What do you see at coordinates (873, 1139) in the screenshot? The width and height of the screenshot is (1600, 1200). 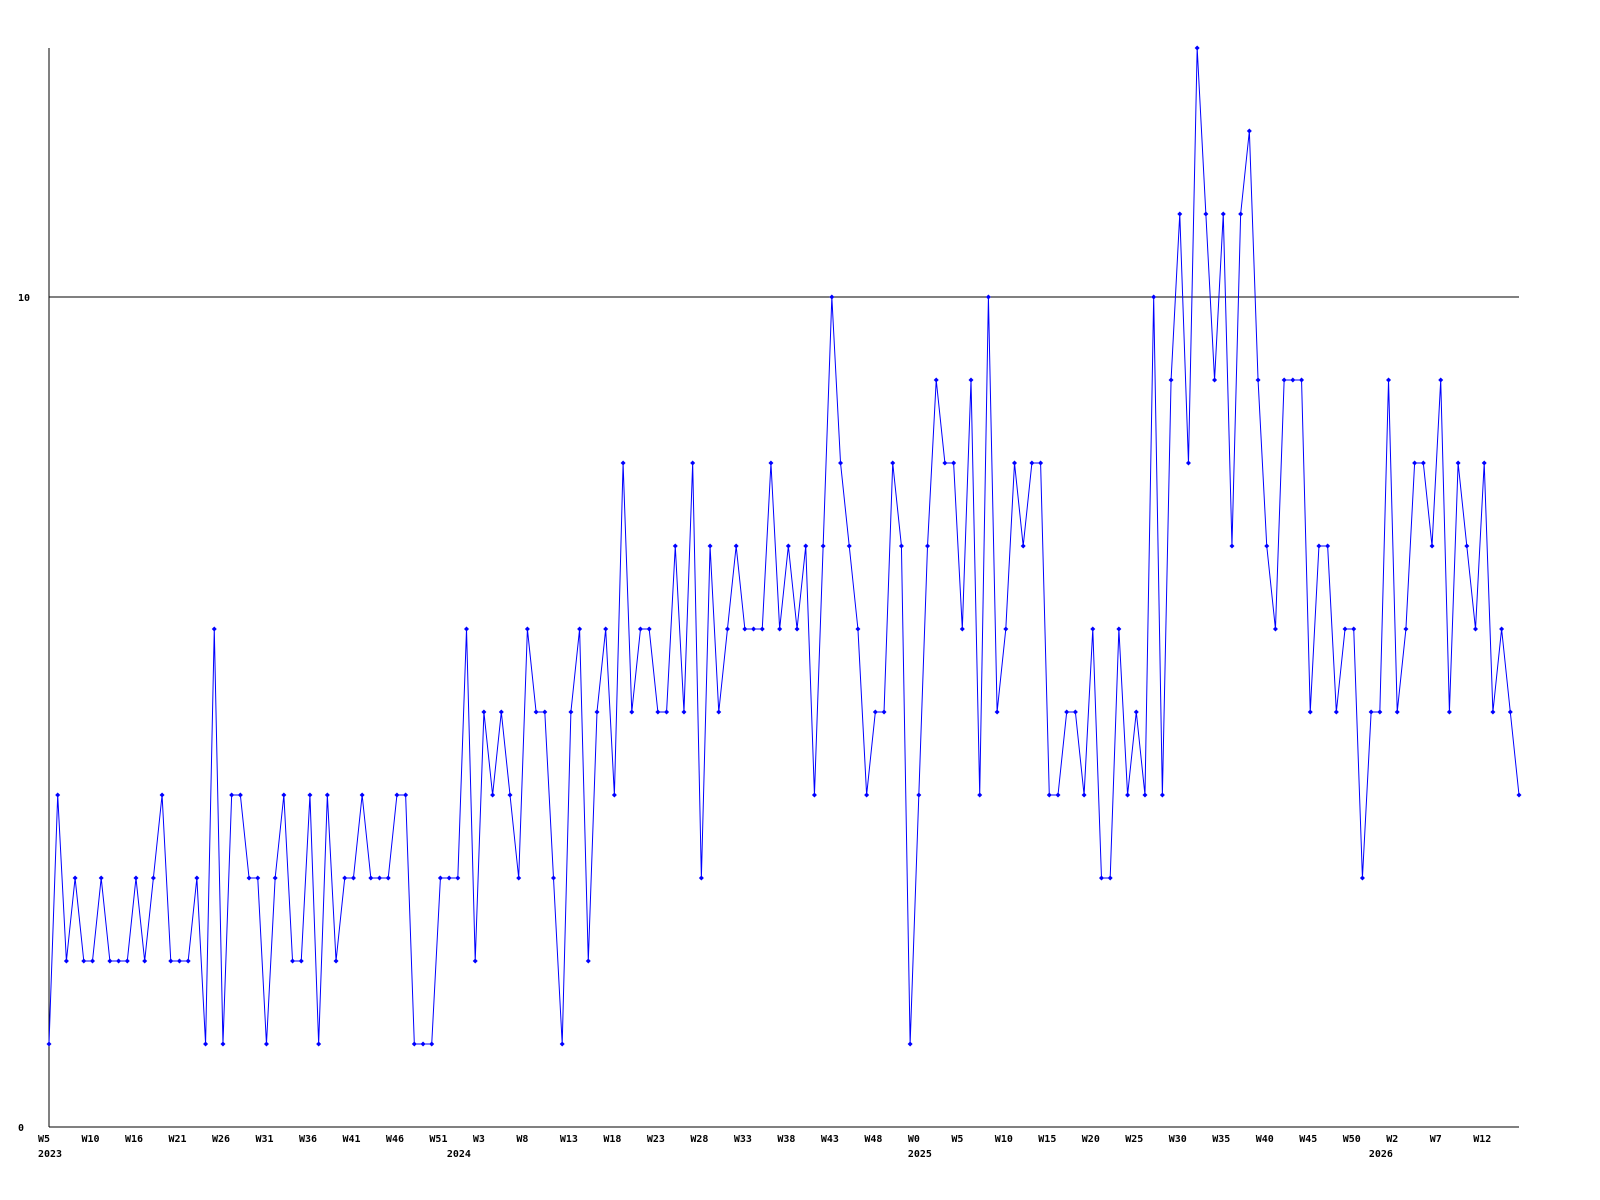 I see `x-tick-label: W48` at bounding box center [873, 1139].